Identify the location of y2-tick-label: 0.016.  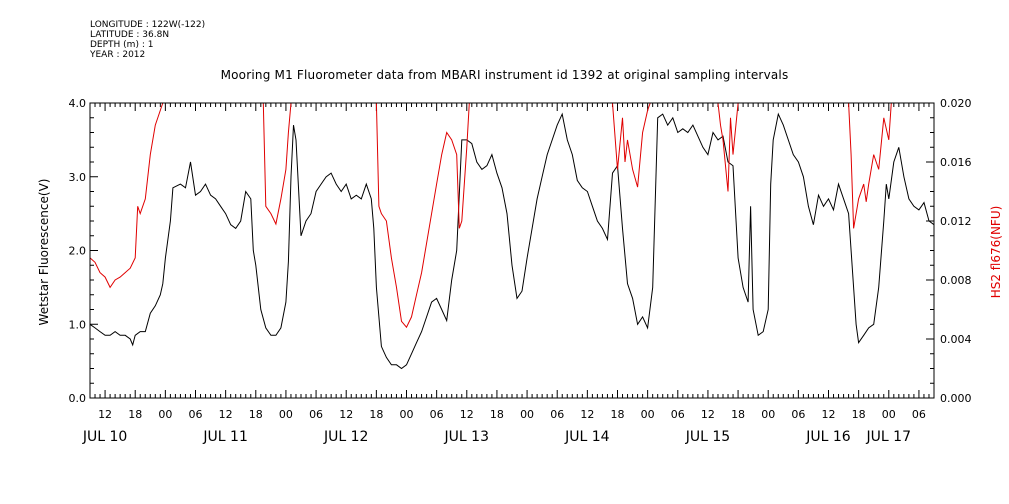
(956, 162).